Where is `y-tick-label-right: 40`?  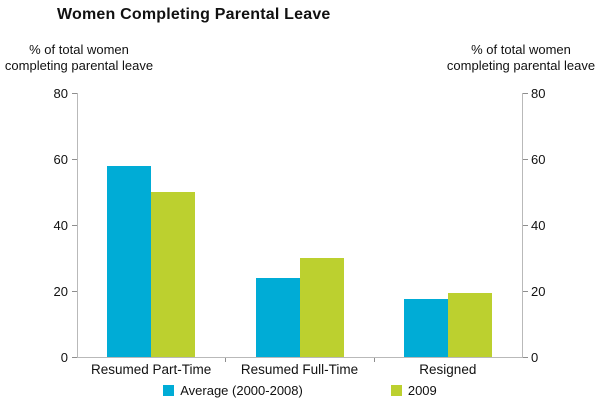
y-tick-label-right: 40 is located at coordinates (538, 225).